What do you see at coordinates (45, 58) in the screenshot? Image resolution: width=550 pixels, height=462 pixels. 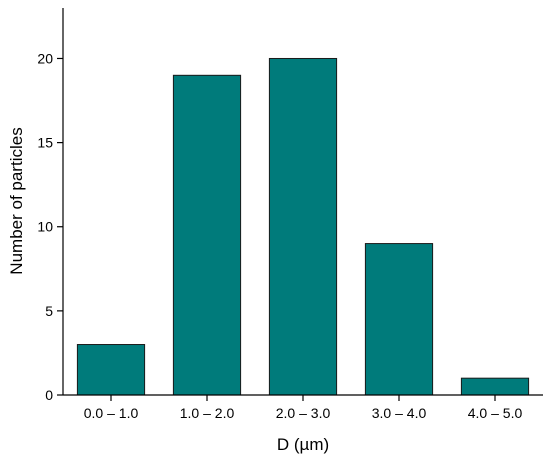 I see `y-tick-label: 20` at bounding box center [45, 58].